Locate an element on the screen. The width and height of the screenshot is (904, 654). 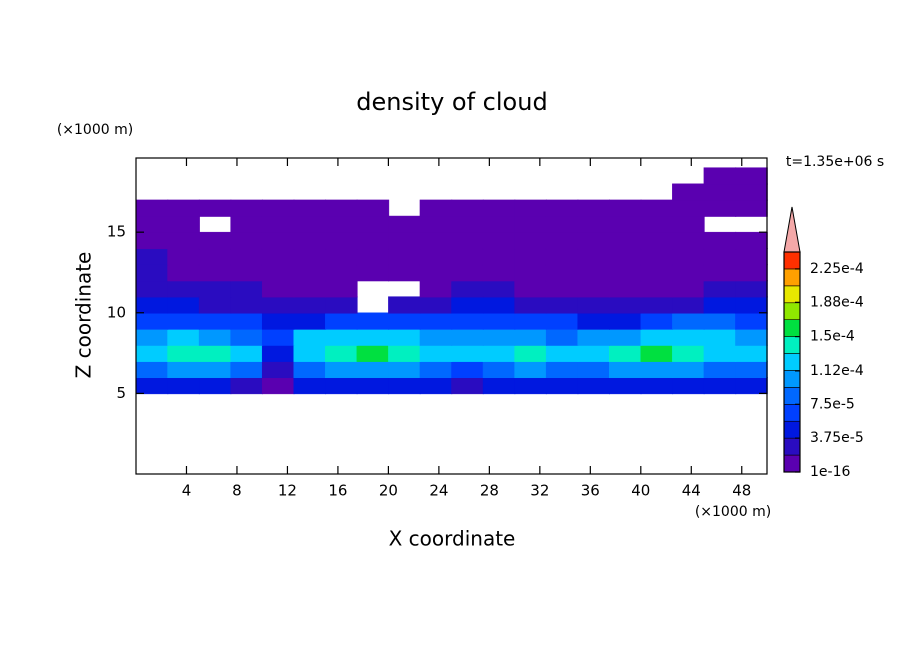
y-tick-label: 10 is located at coordinates (116, 312).